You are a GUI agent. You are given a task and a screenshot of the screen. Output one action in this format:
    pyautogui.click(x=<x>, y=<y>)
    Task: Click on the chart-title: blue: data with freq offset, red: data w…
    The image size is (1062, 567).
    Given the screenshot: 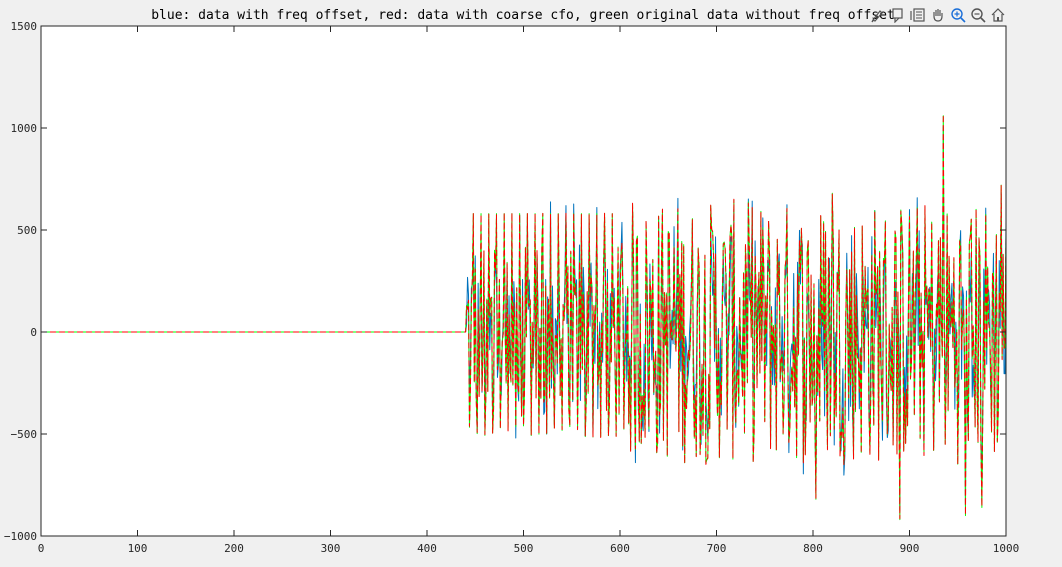 What is the action you would take?
    pyautogui.click(x=523, y=15)
    